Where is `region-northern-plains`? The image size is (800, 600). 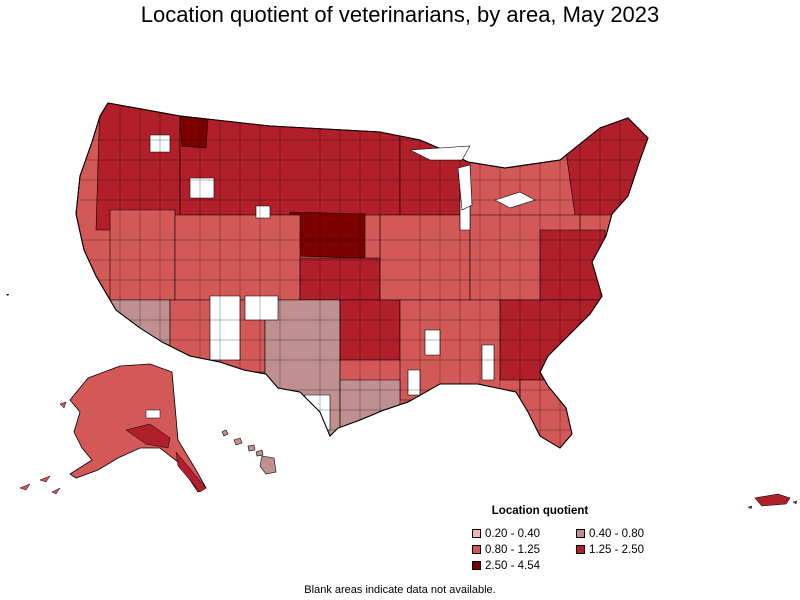 region-northern-plains is located at coordinates (290, 162).